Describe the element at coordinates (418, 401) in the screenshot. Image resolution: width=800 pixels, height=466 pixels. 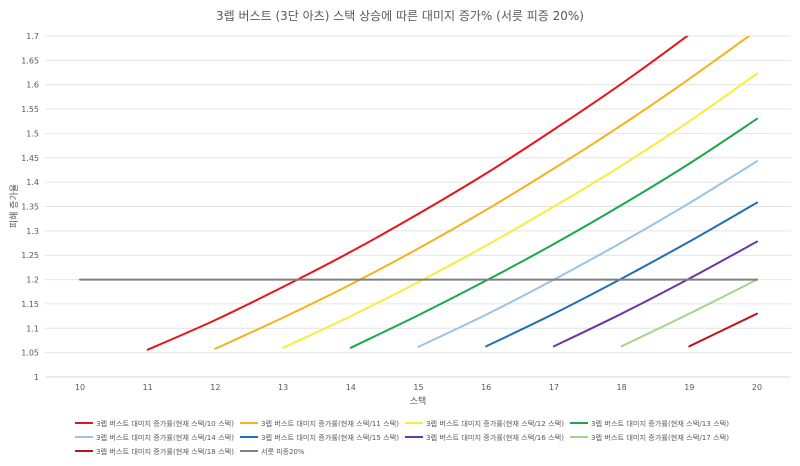
I see `x-axis-title: 스택` at that location.